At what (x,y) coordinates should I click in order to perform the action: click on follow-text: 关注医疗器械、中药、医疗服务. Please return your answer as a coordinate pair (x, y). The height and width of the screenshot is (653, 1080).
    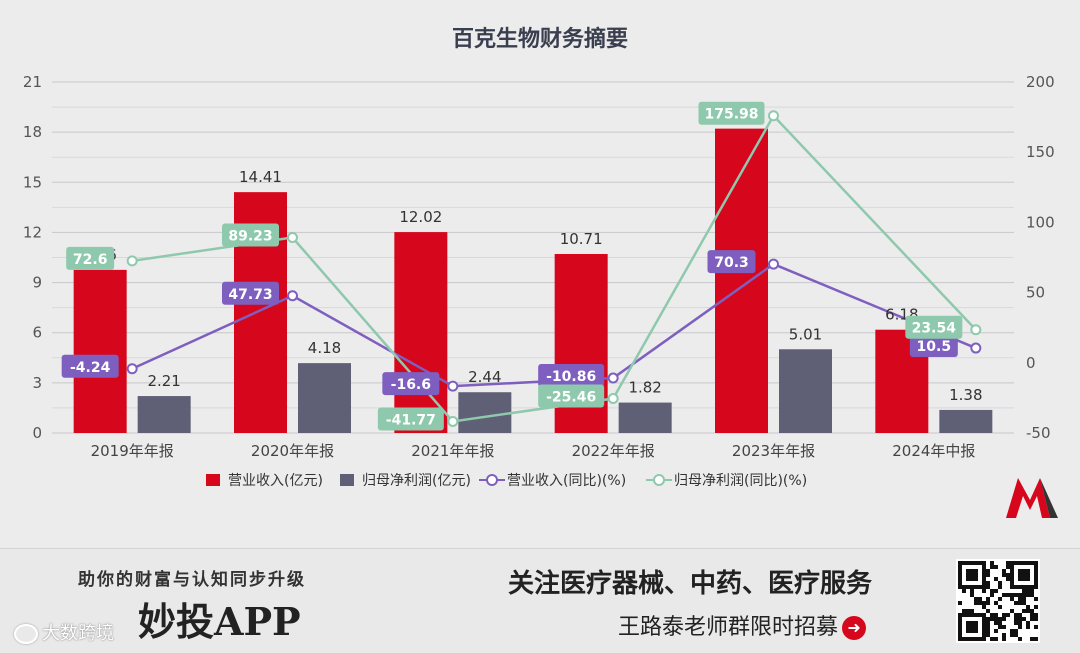
    Looking at the image, I should click on (690, 584).